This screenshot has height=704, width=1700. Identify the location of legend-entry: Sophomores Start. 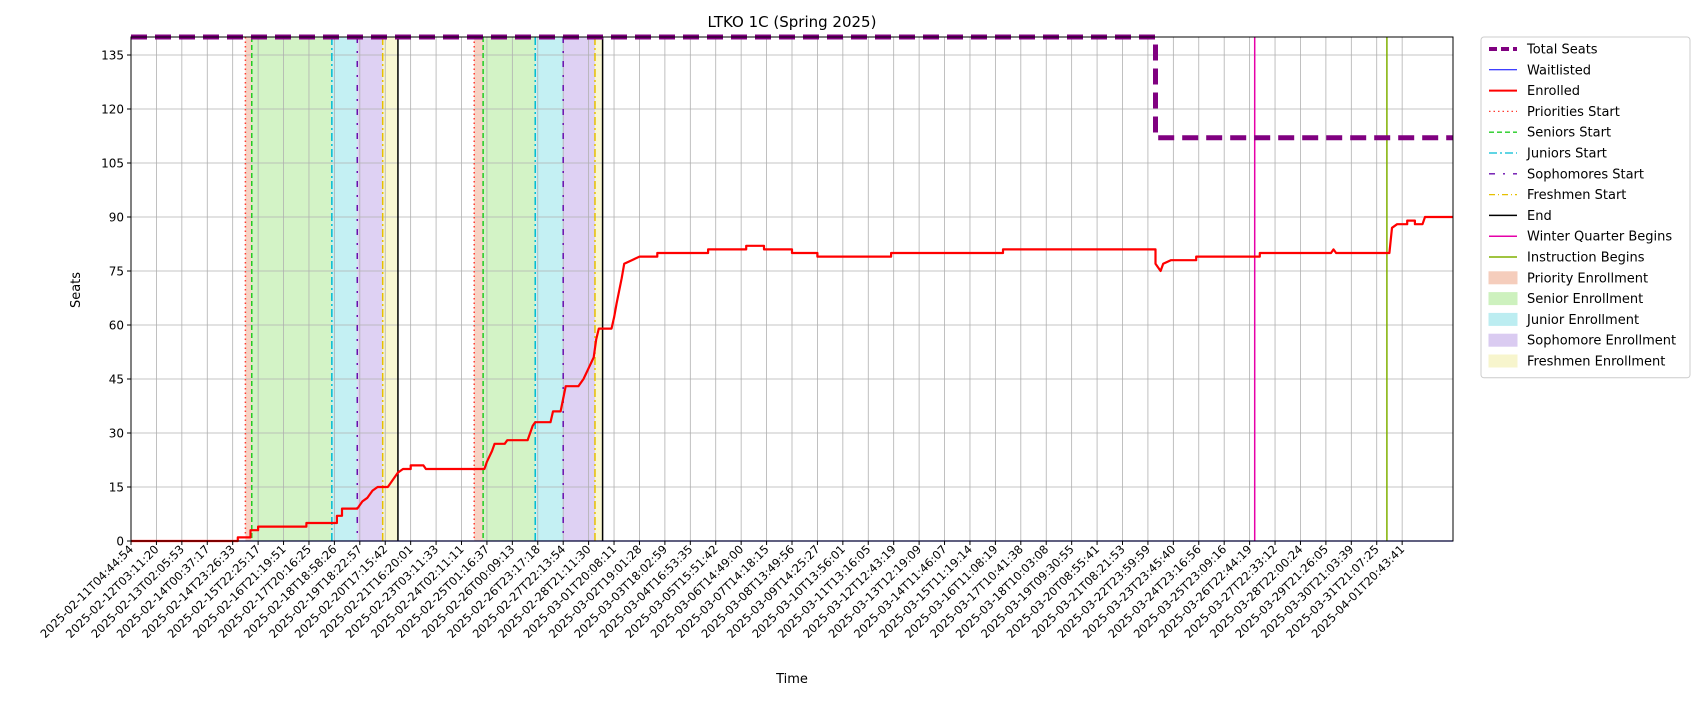
(1566, 174).